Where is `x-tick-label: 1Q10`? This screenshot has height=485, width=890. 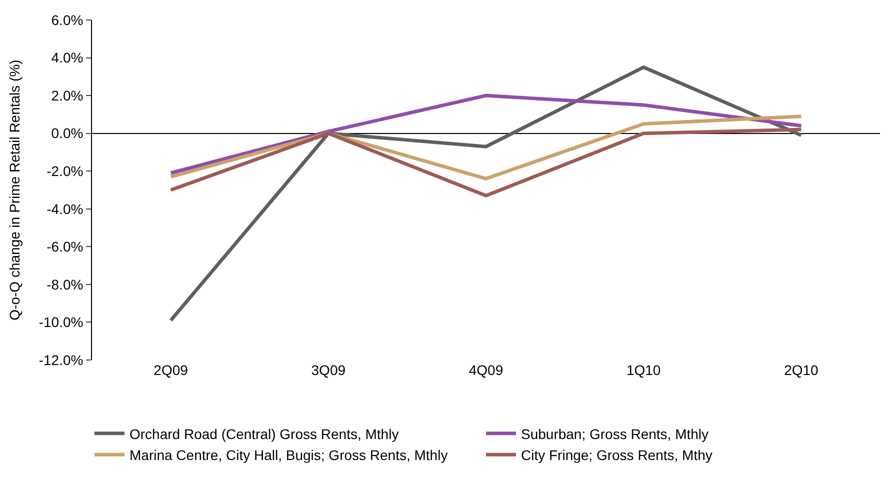
x-tick-label: 1Q10 is located at coordinates (643, 370).